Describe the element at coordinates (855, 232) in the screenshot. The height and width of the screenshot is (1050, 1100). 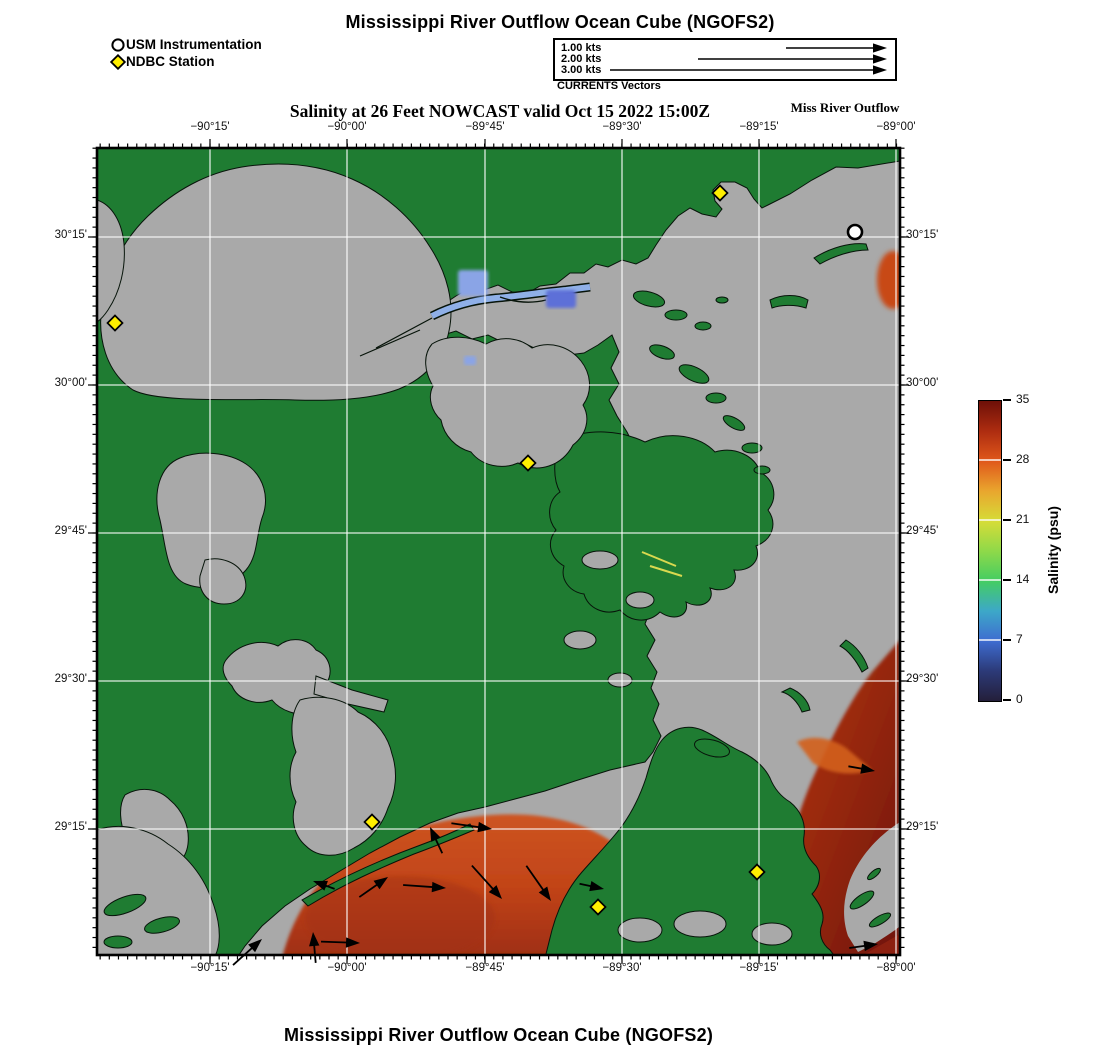
I see `usm-instrumentation-marker` at that location.